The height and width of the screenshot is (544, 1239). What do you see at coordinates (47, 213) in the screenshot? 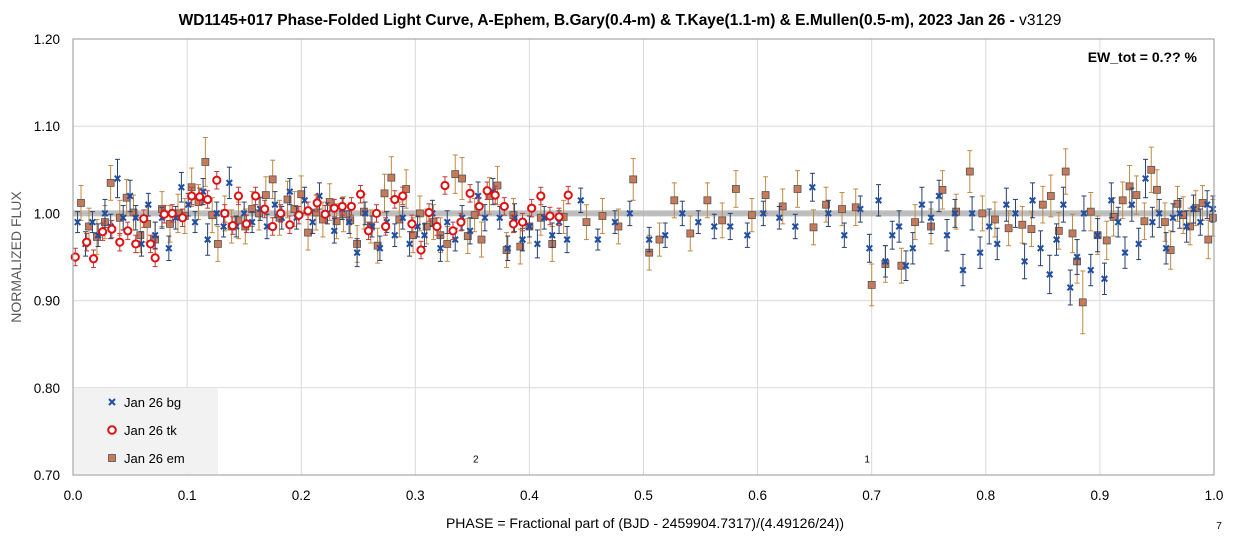
I see `y-tick-label: 1.00` at bounding box center [47, 213].